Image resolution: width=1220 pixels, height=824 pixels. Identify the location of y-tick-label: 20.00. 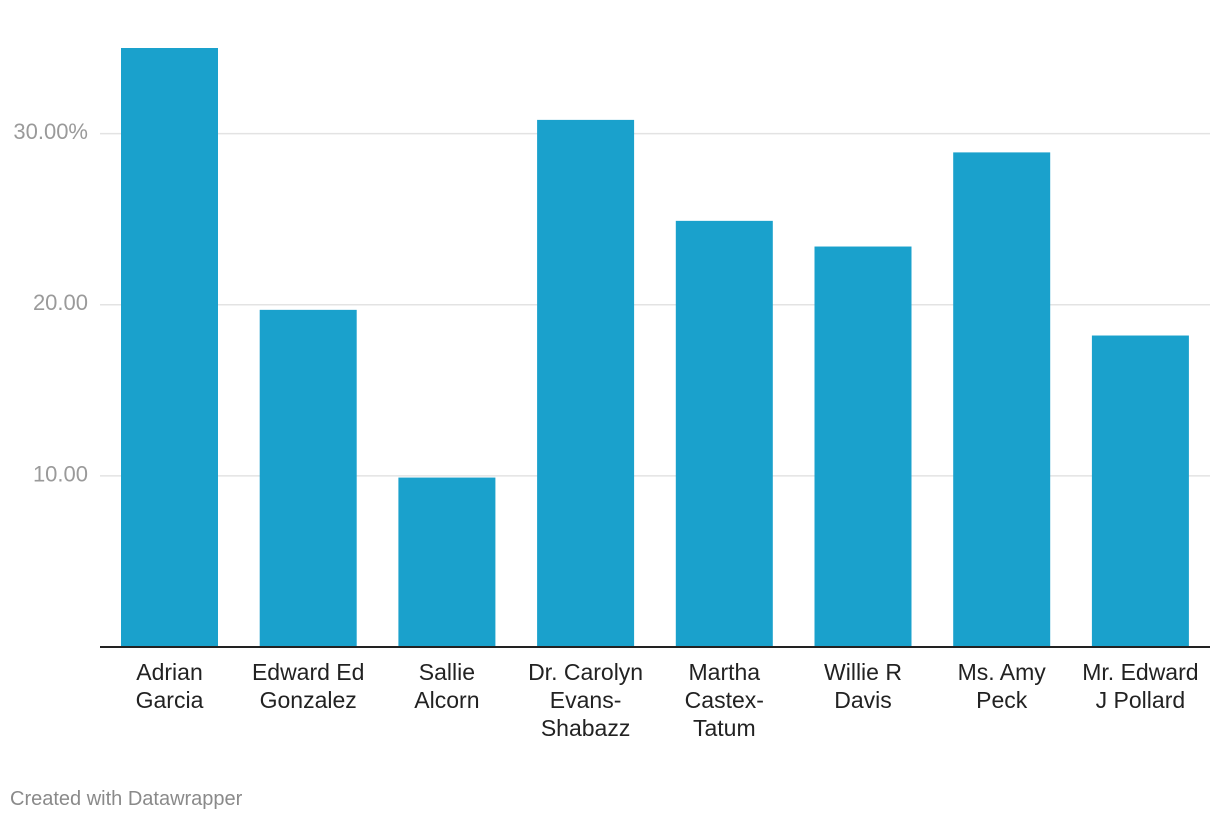
(60, 302).